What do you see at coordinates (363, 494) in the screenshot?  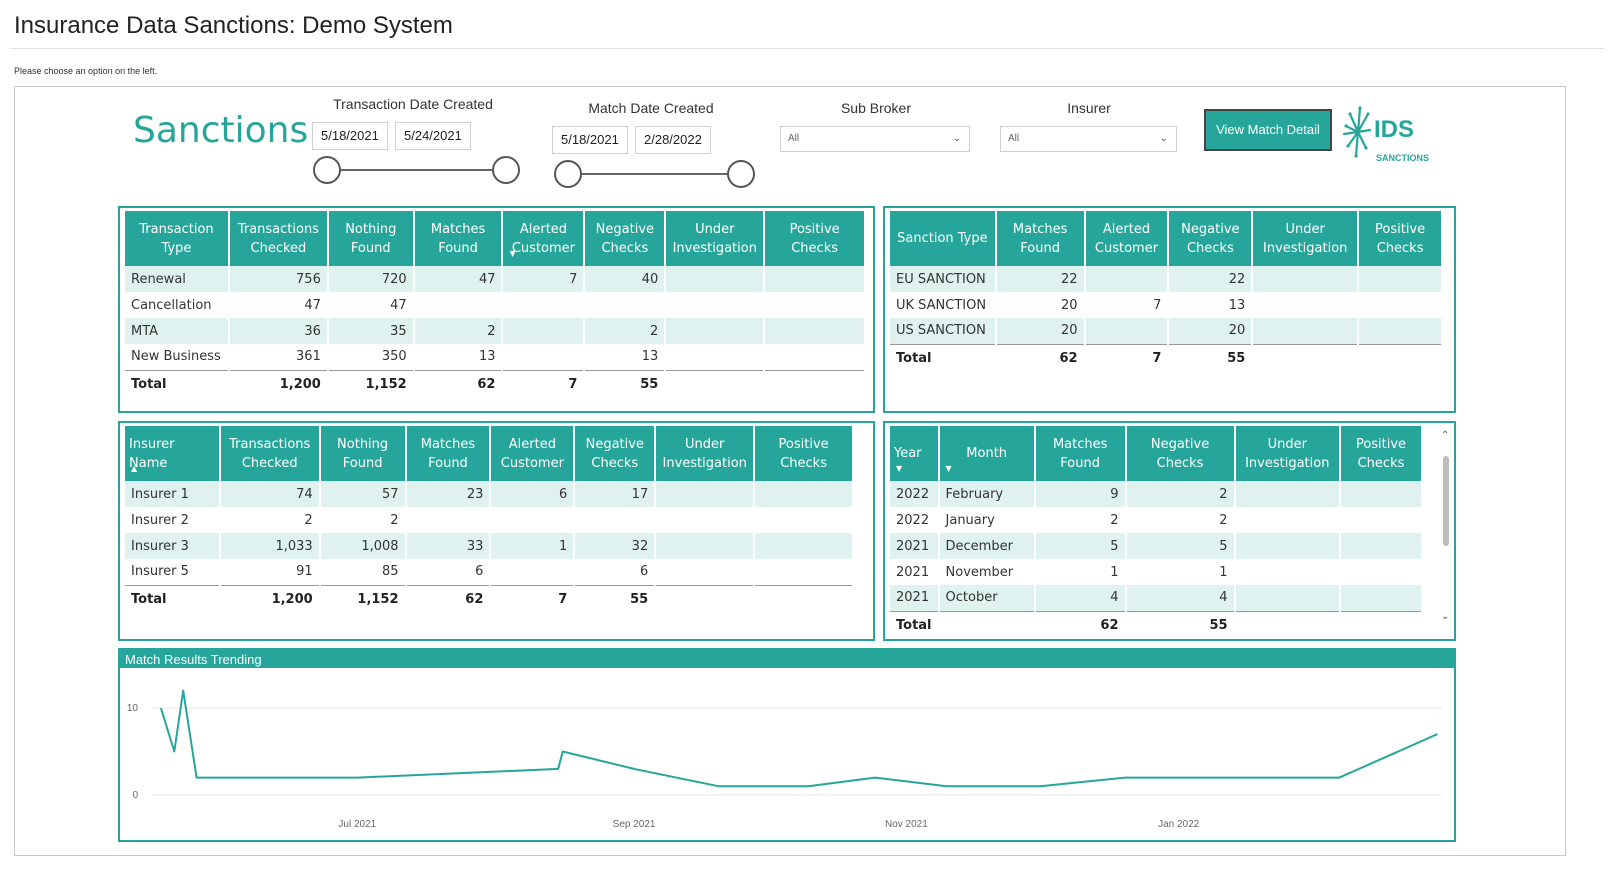 I see `table-cell: 57` at bounding box center [363, 494].